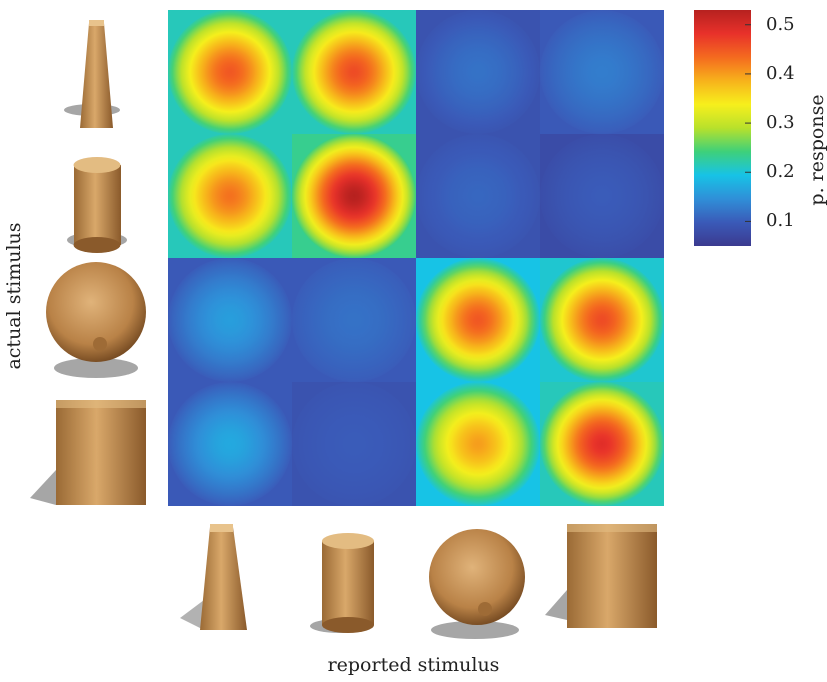  I want to click on heatmap-blob-cylinder-frustum, so click(230, 196).